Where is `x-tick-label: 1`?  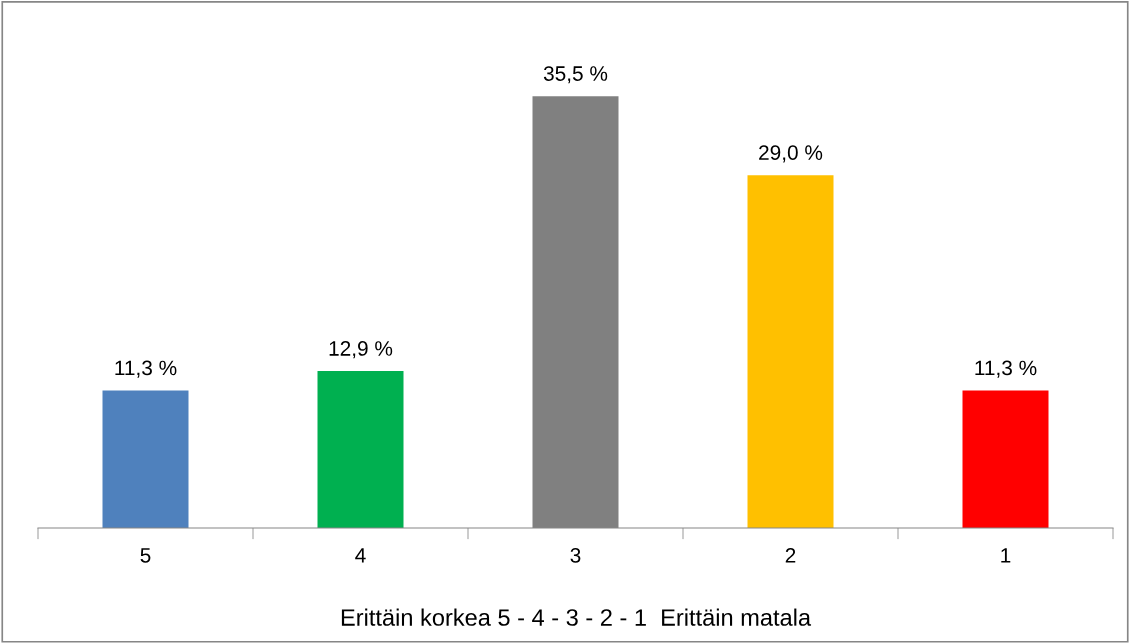 x-tick-label: 1 is located at coordinates (1006, 555).